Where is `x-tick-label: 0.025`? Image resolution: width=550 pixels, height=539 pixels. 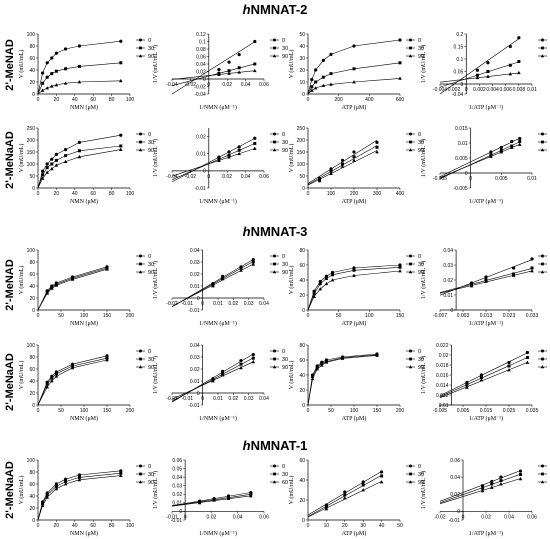
x-tick-label: 0.025 is located at coordinates (509, 411).